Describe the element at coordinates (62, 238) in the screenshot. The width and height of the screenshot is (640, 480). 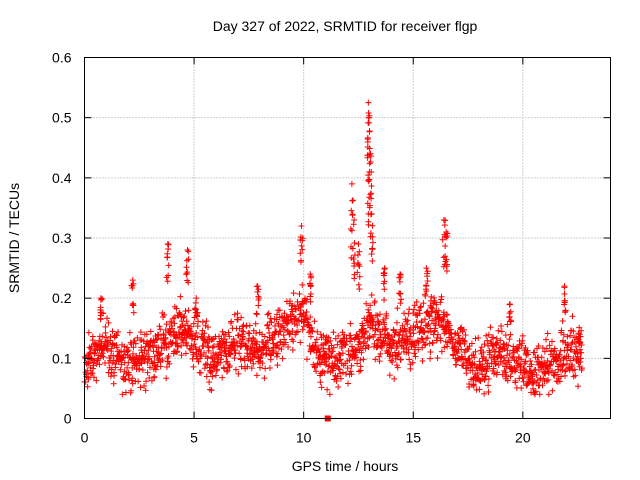
I see `y-tick-label: 0.3` at that location.